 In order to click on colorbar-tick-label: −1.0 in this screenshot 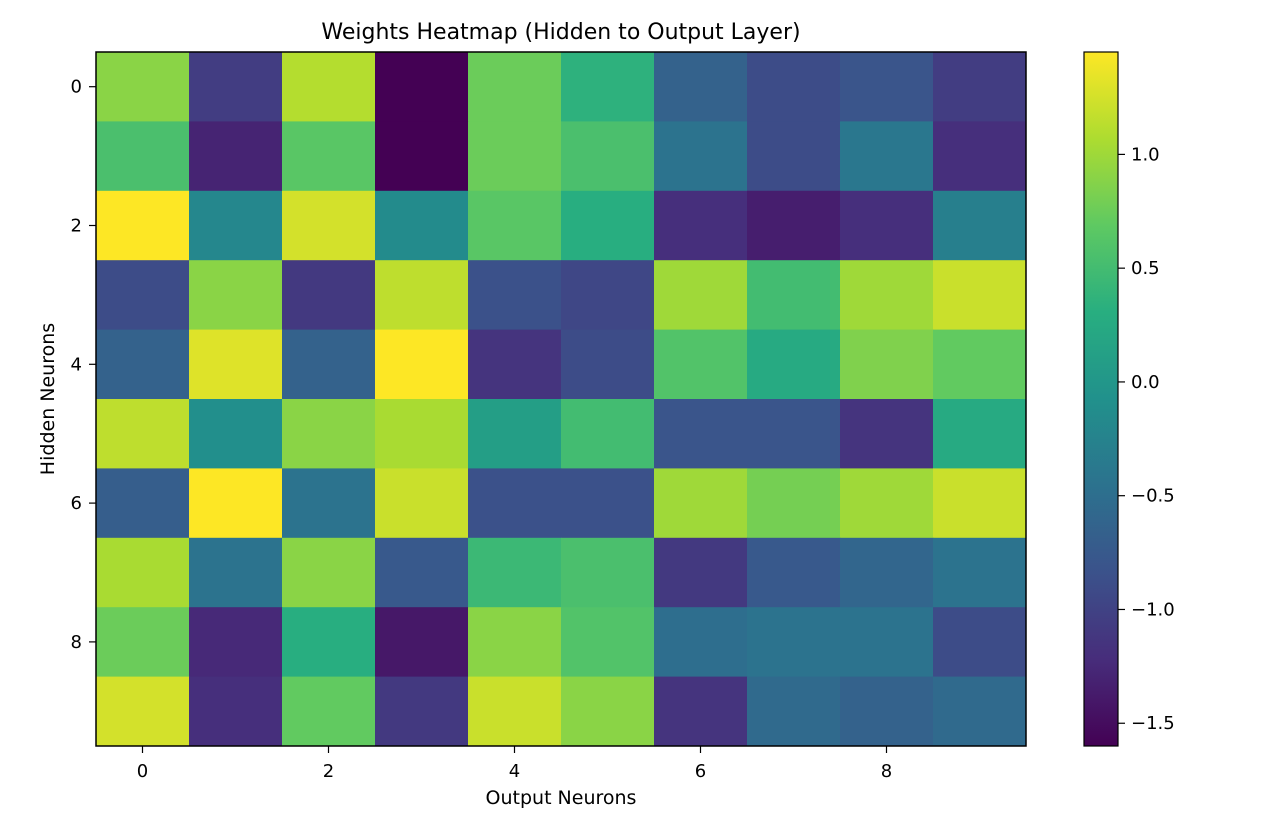, I will do `click(1153, 609)`.